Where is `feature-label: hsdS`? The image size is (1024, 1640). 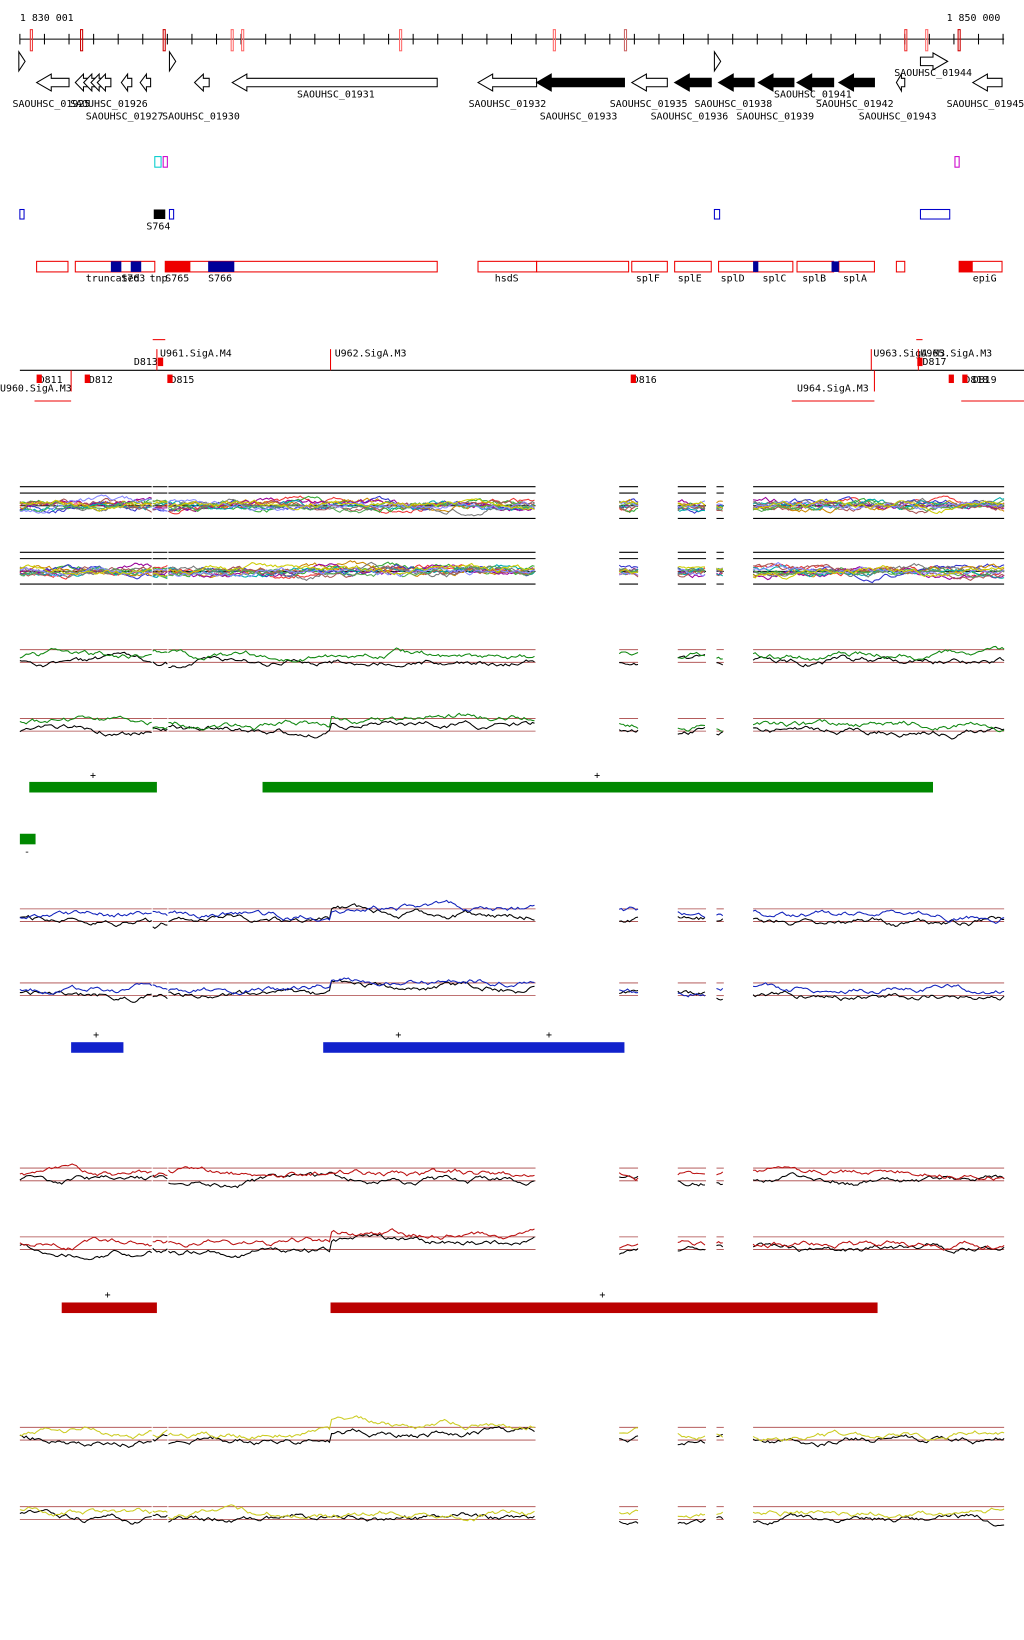
feature-label: hsdS is located at coordinates (507, 278).